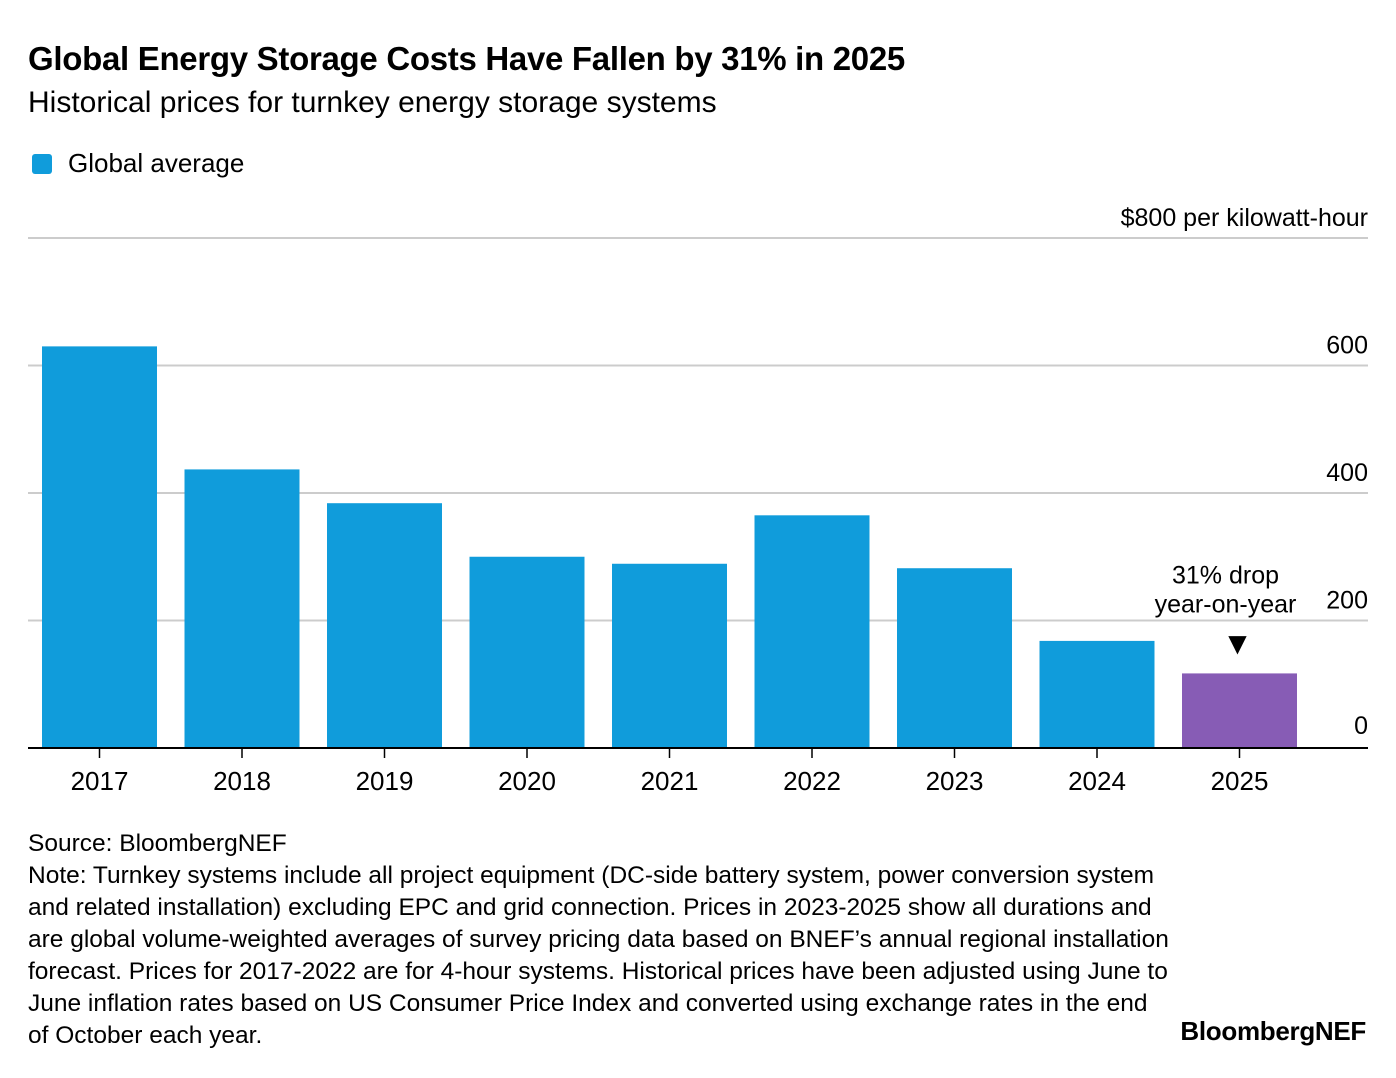  Describe the element at coordinates (955, 781) in the screenshot. I see `x-tick-label: 2023` at that location.